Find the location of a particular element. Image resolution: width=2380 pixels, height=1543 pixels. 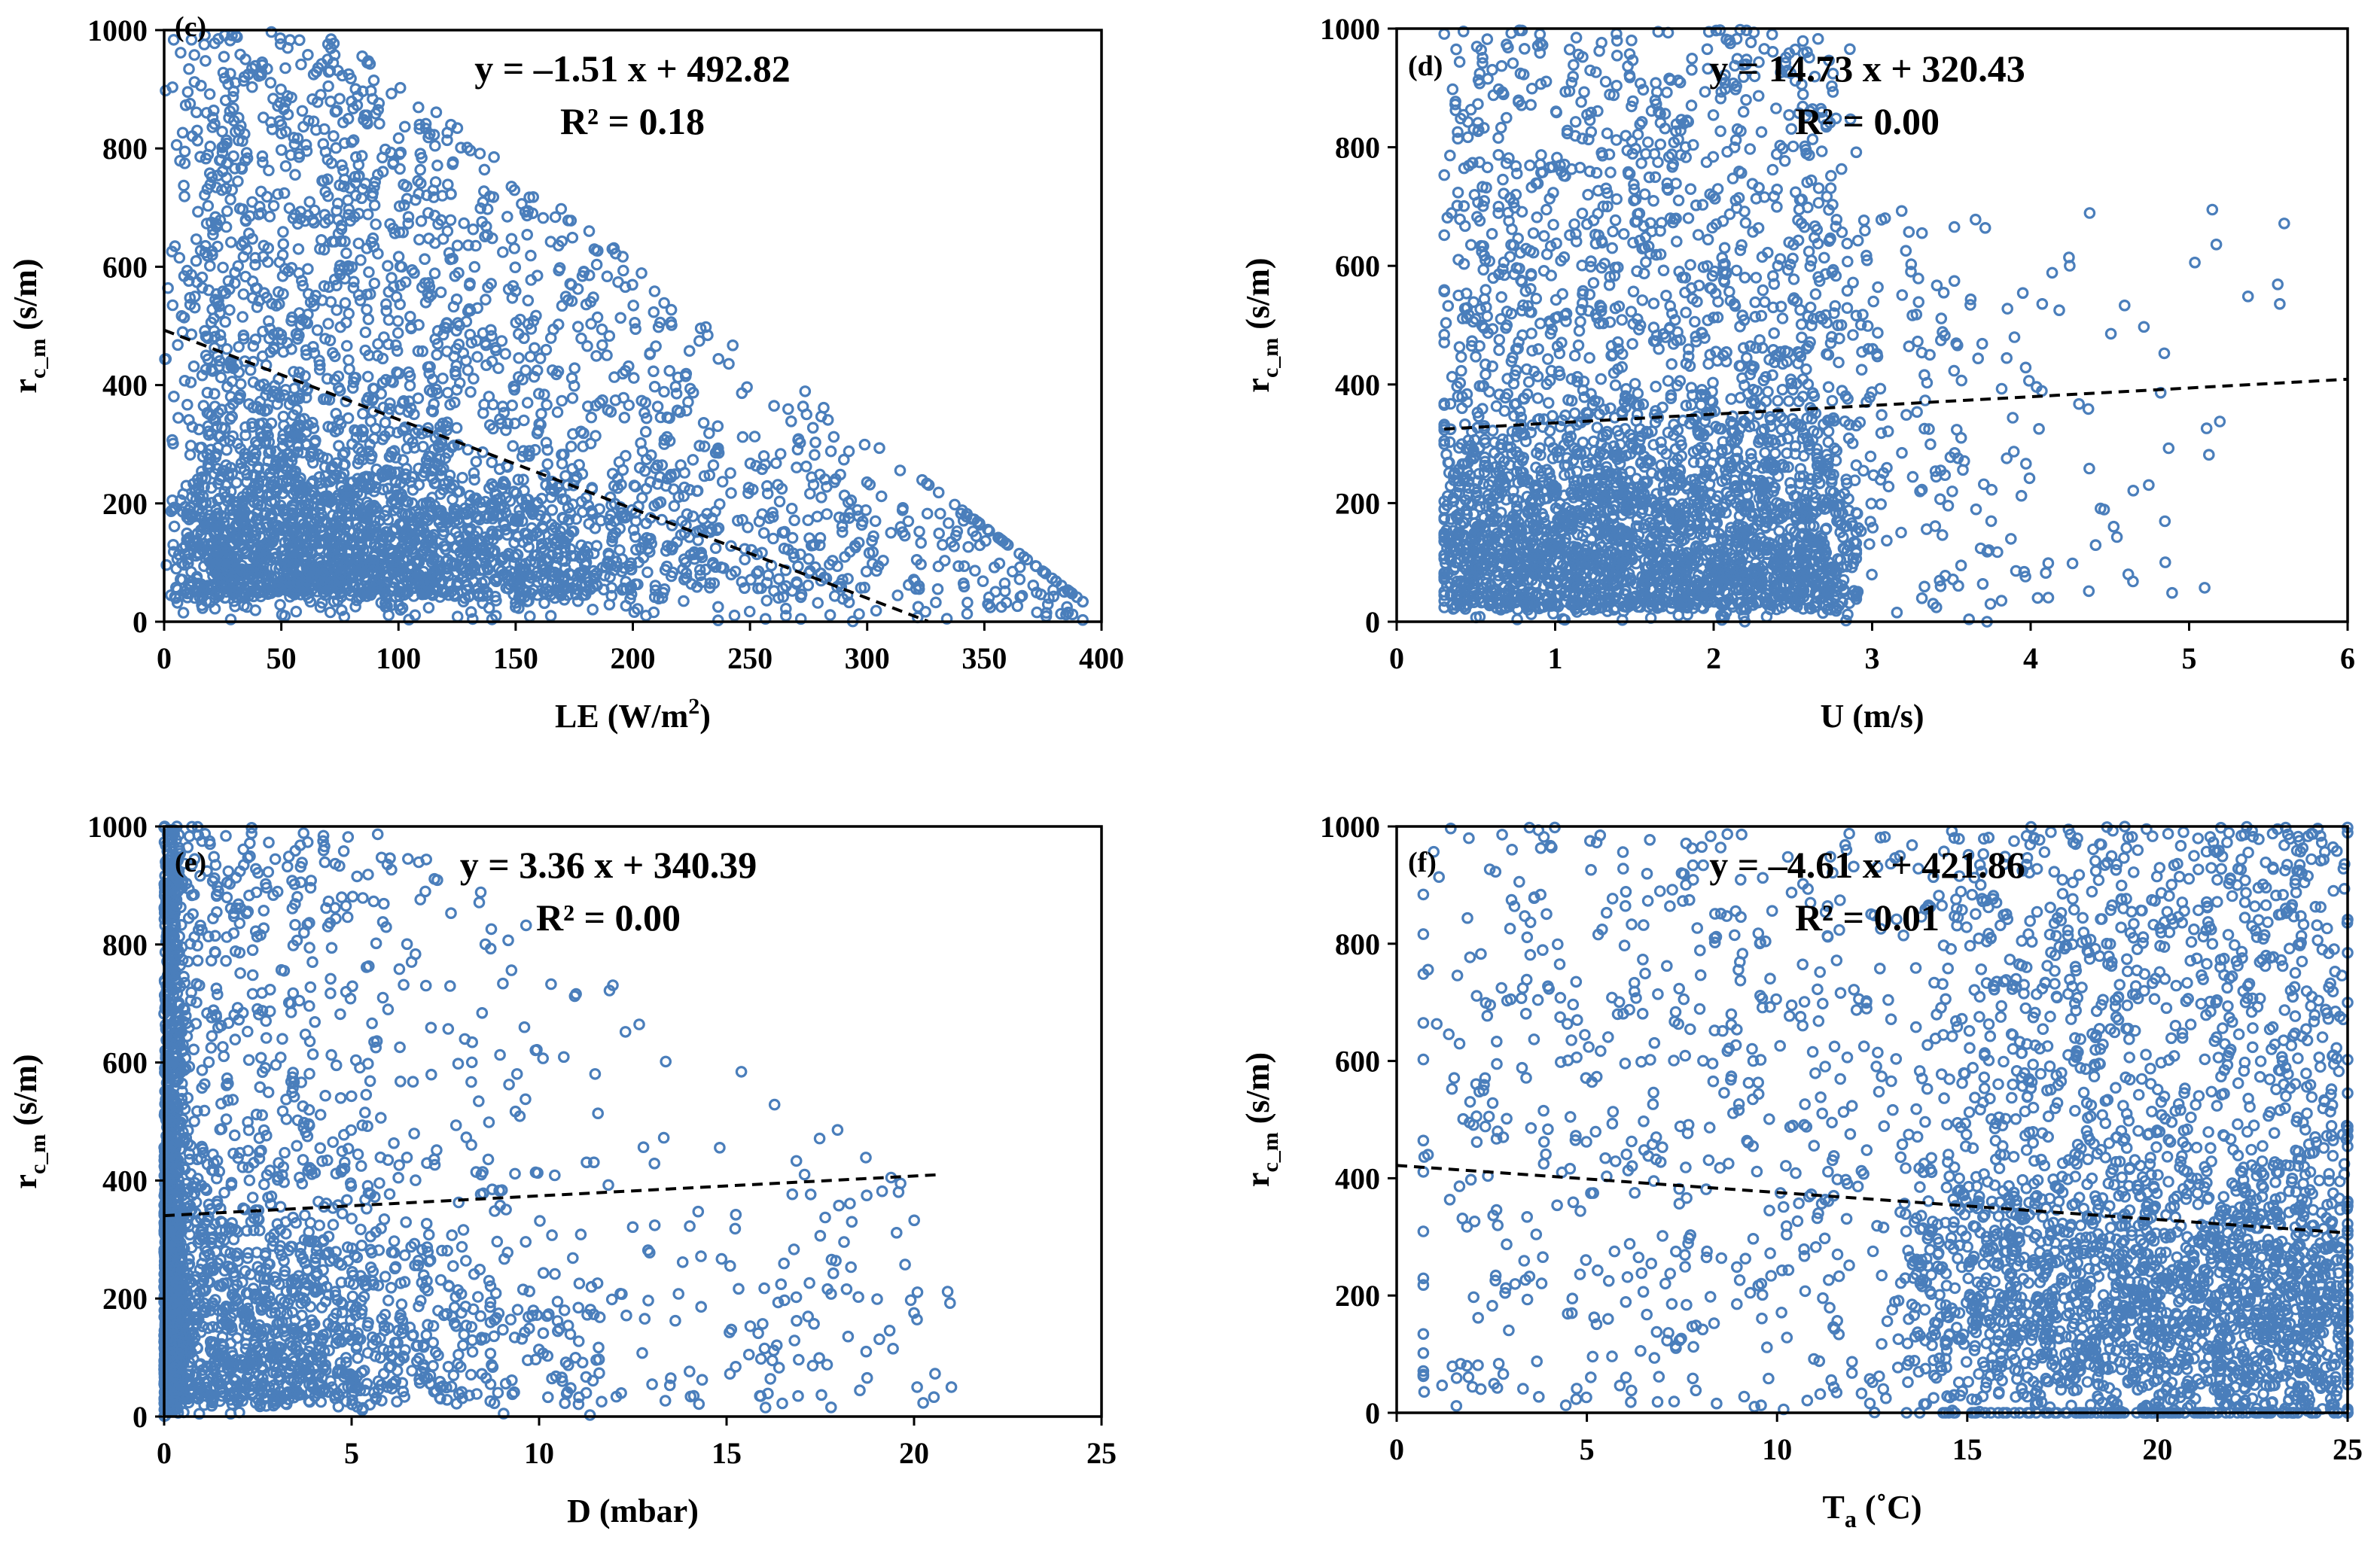

x-tick-label: 300 is located at coordinates (867, 658).